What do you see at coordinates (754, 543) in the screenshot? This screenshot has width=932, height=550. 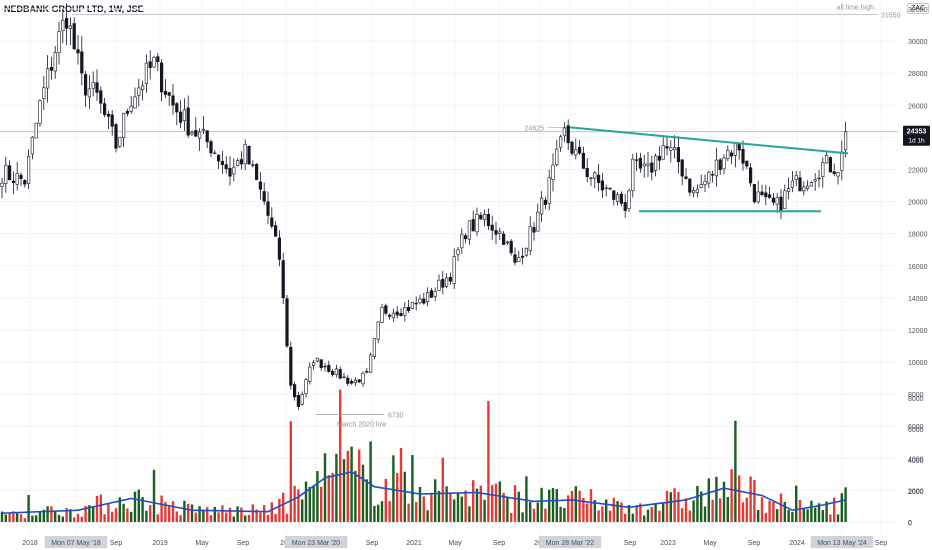 I see `time-tick-label: Sep` at bounding box center [754, 543].